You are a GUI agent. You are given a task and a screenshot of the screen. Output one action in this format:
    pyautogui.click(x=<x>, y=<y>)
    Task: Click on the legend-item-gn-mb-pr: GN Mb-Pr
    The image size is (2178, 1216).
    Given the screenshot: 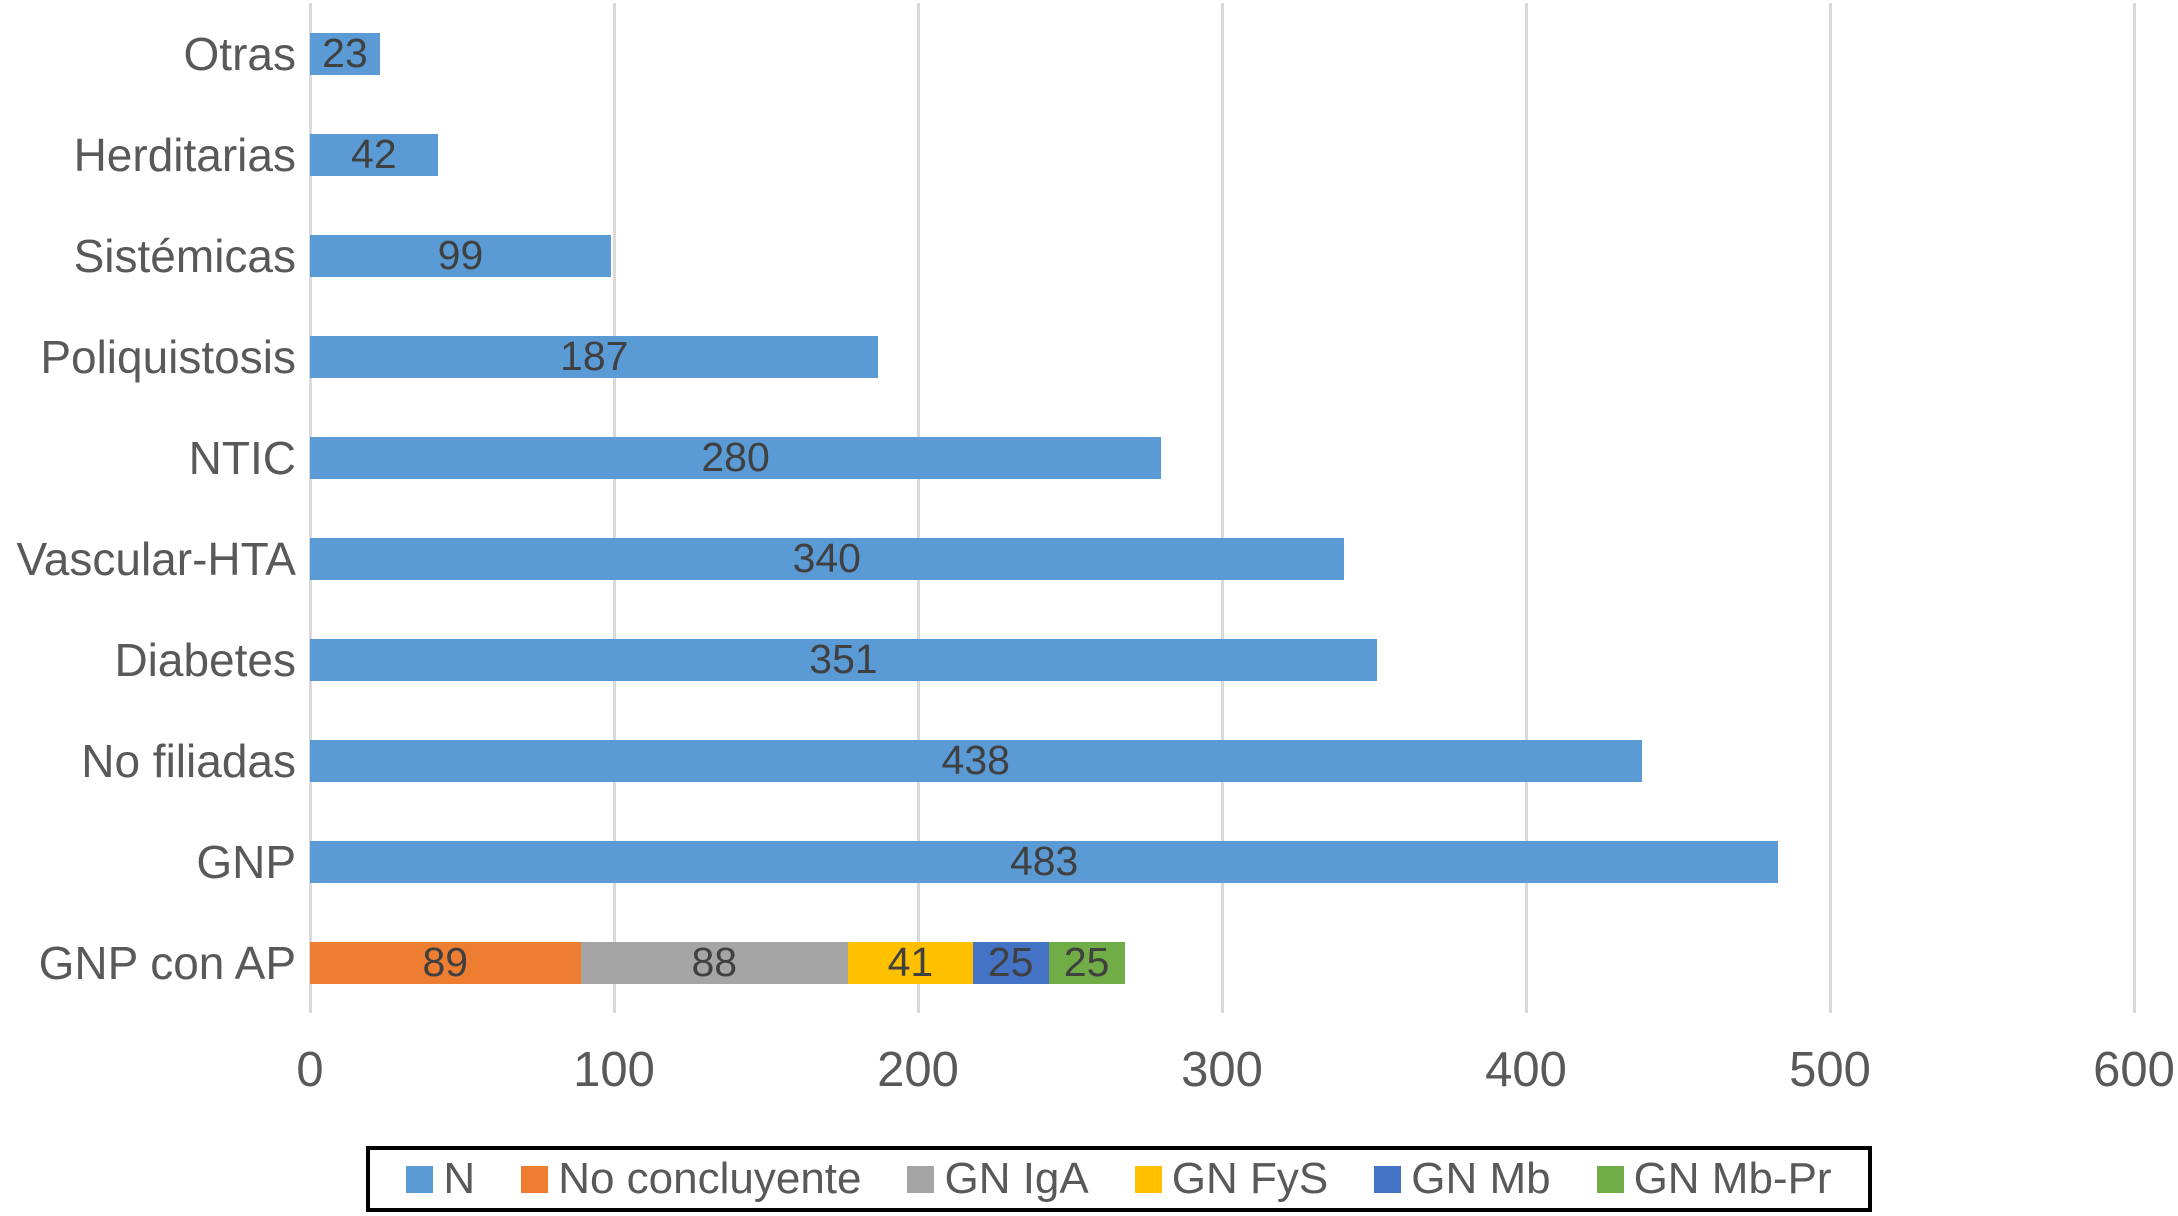 What is the action you would take?
    pyautogui.click(x=1714, y=1178)
    